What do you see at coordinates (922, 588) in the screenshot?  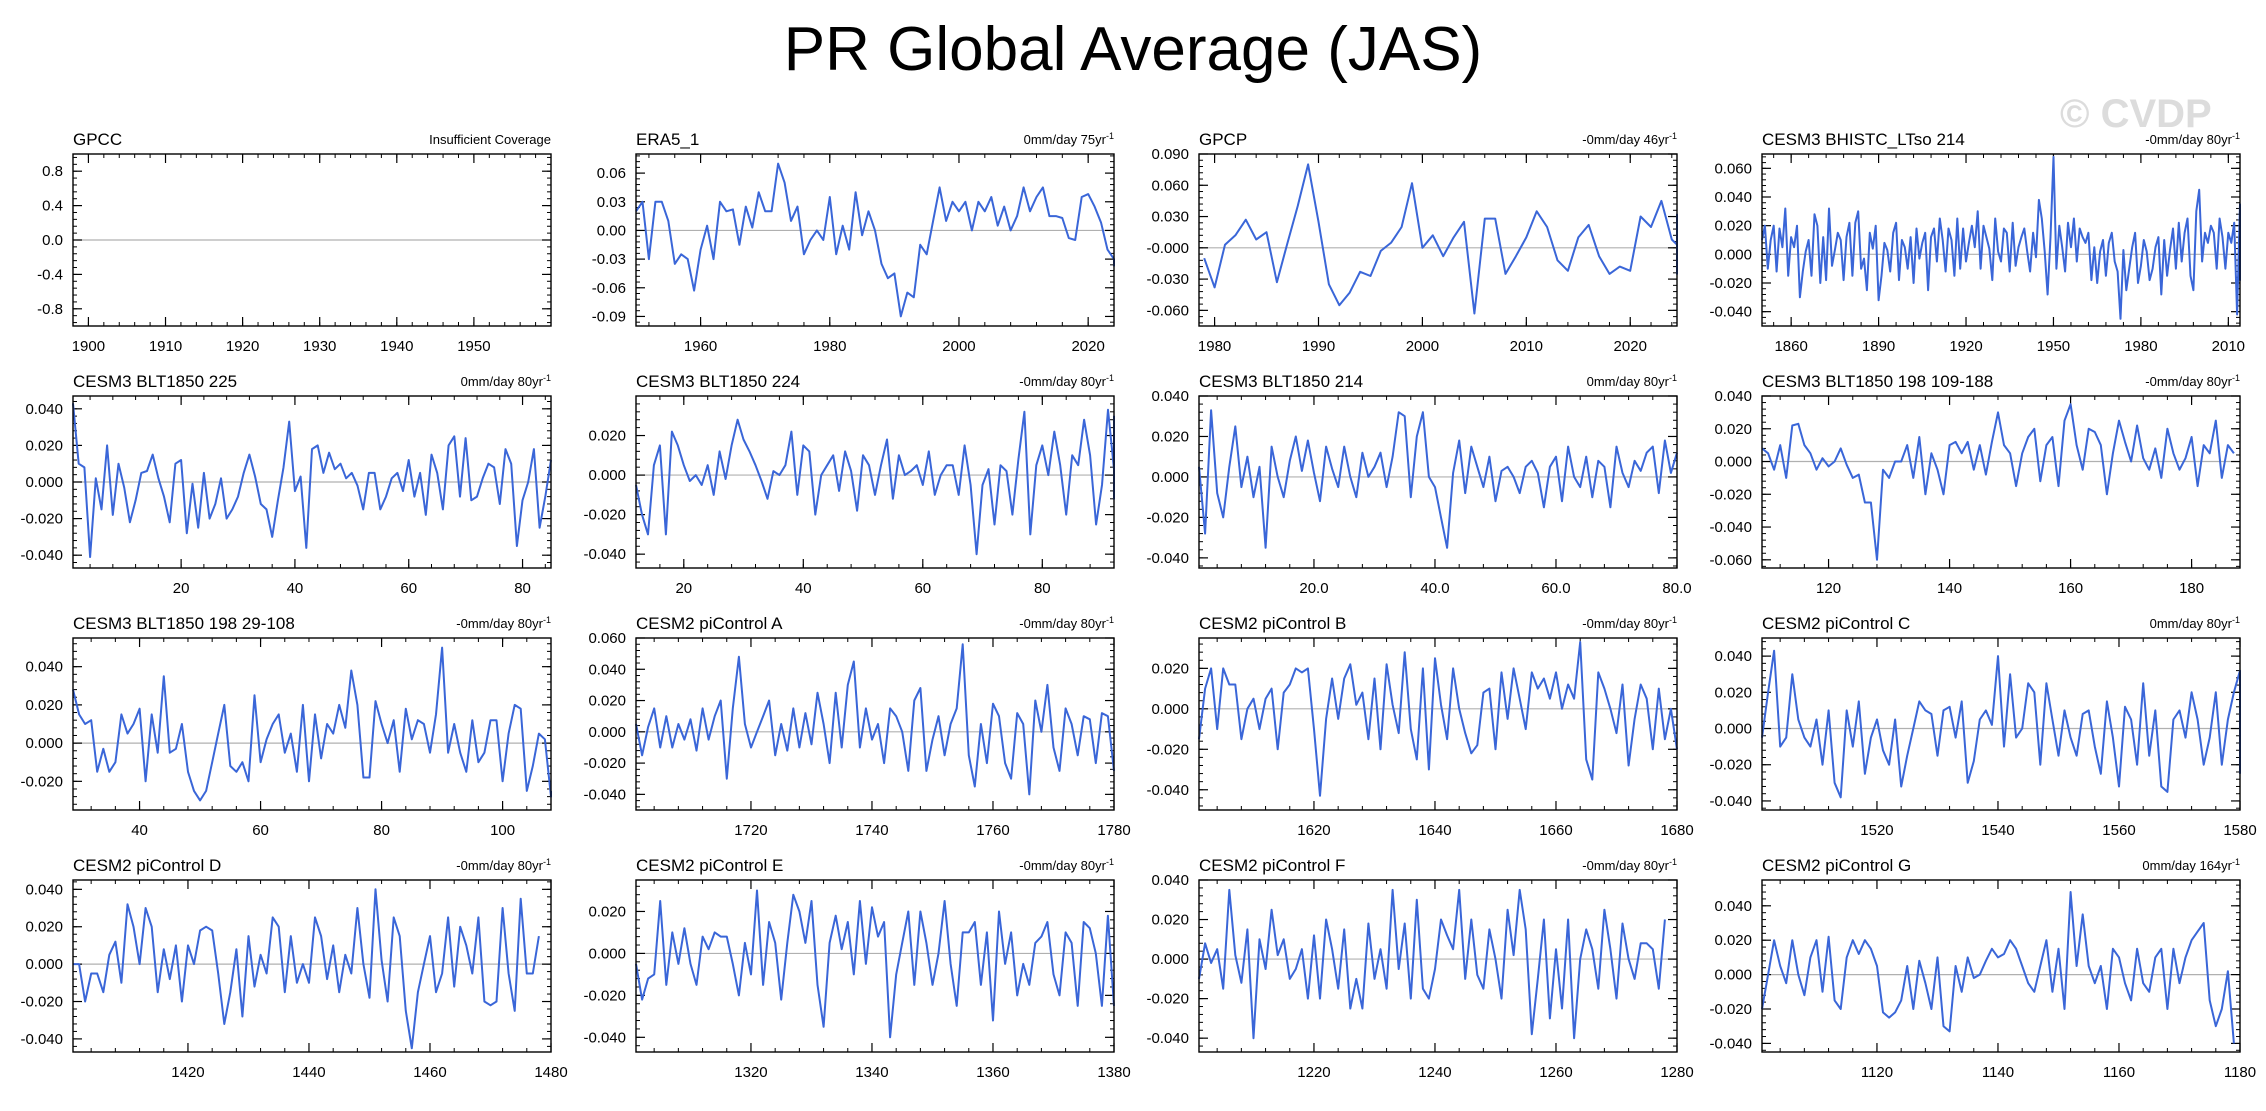 I see `x-tick-label: 60` at bounding box center [922, 588].